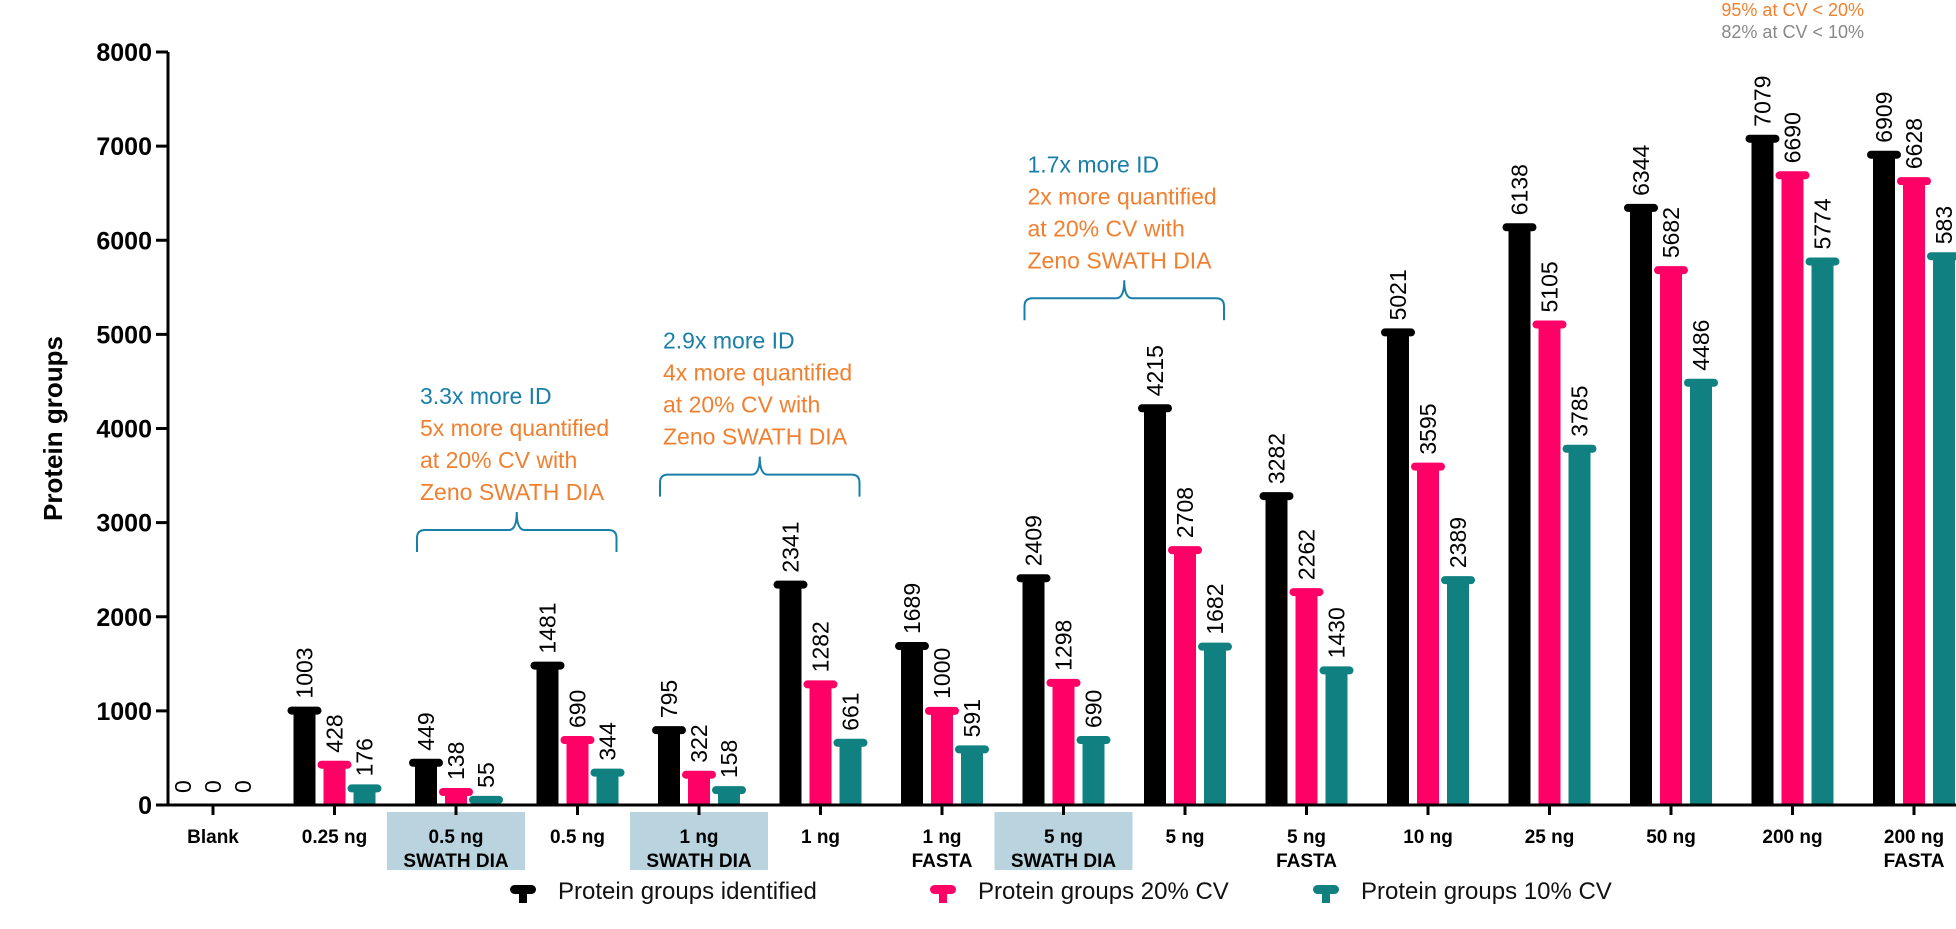  What do you see at coordinates (1520, 189) in the screenshot?
I see `data-label: 6138` at bounding box center [1520, 189].